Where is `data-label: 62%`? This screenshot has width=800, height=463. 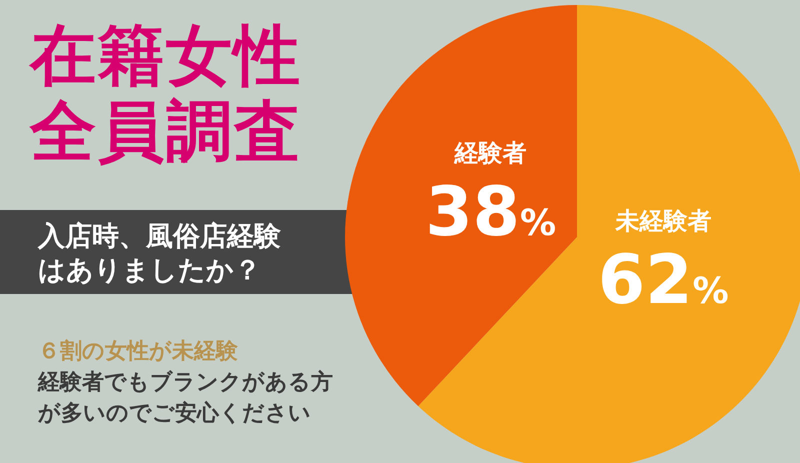
data-label: 62% is located at coordinates (663, 280).